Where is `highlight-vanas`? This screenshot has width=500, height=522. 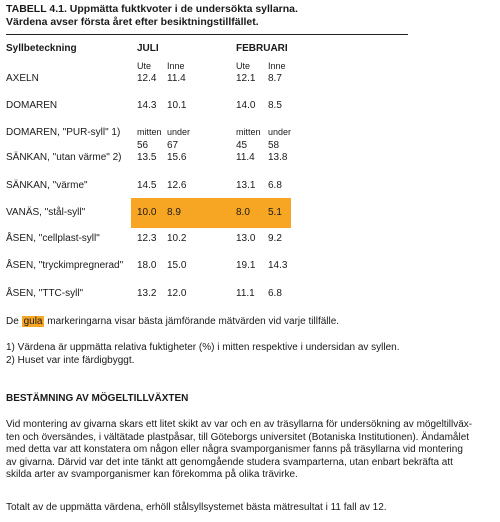
highlight-vanas is located at coordinates (211, 213).